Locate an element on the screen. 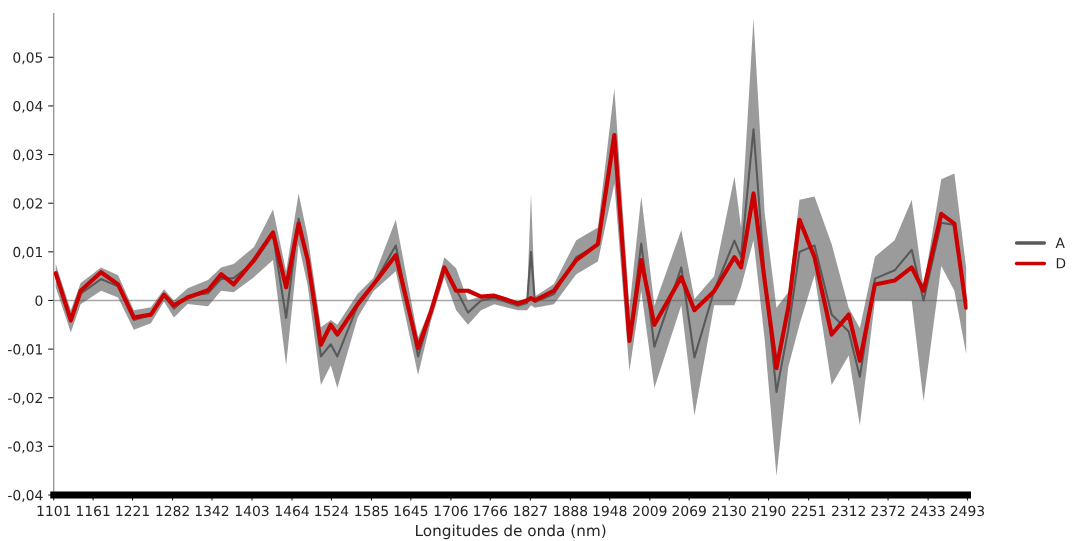 Image resolution: width=1075 pixels, height=541 pixels. x-tick-label: 2130 is located at coordinates (729, 511).